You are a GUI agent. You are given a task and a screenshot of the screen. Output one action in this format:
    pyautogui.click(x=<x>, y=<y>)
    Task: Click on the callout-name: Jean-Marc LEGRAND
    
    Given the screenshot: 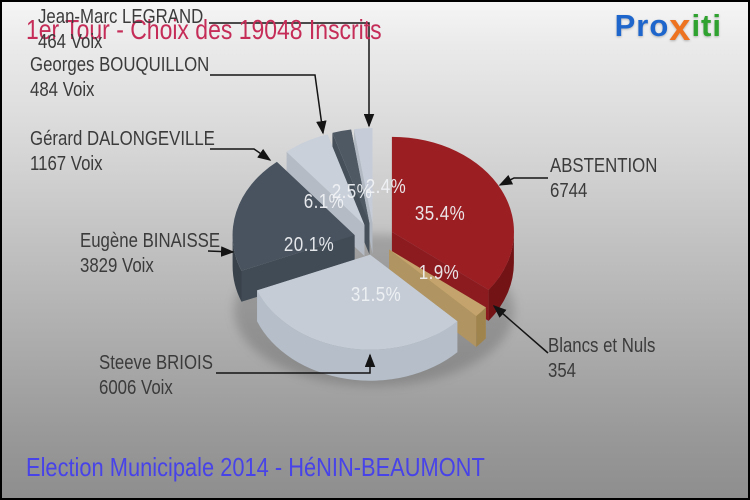 What is the action you would take?
    pyautogui.click(x=121, y=17)
    